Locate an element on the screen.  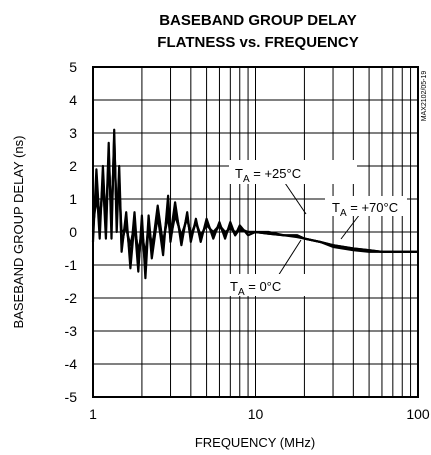
annotation-box-25c is located at coordinates (293, 172).